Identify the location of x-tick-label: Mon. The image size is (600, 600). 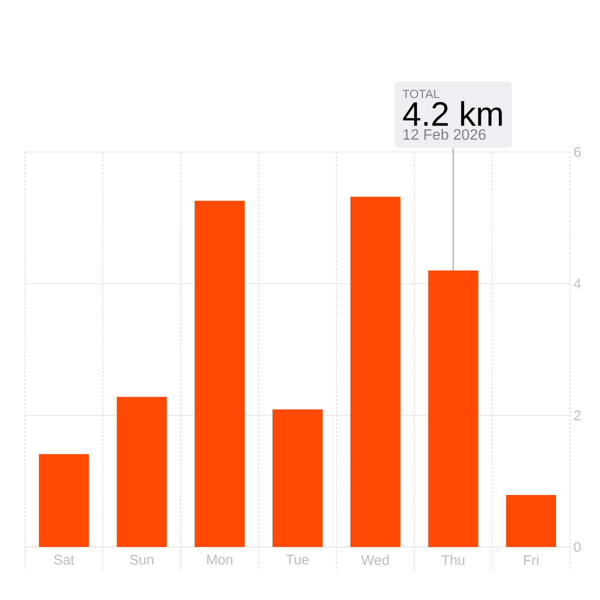
(219, 559).